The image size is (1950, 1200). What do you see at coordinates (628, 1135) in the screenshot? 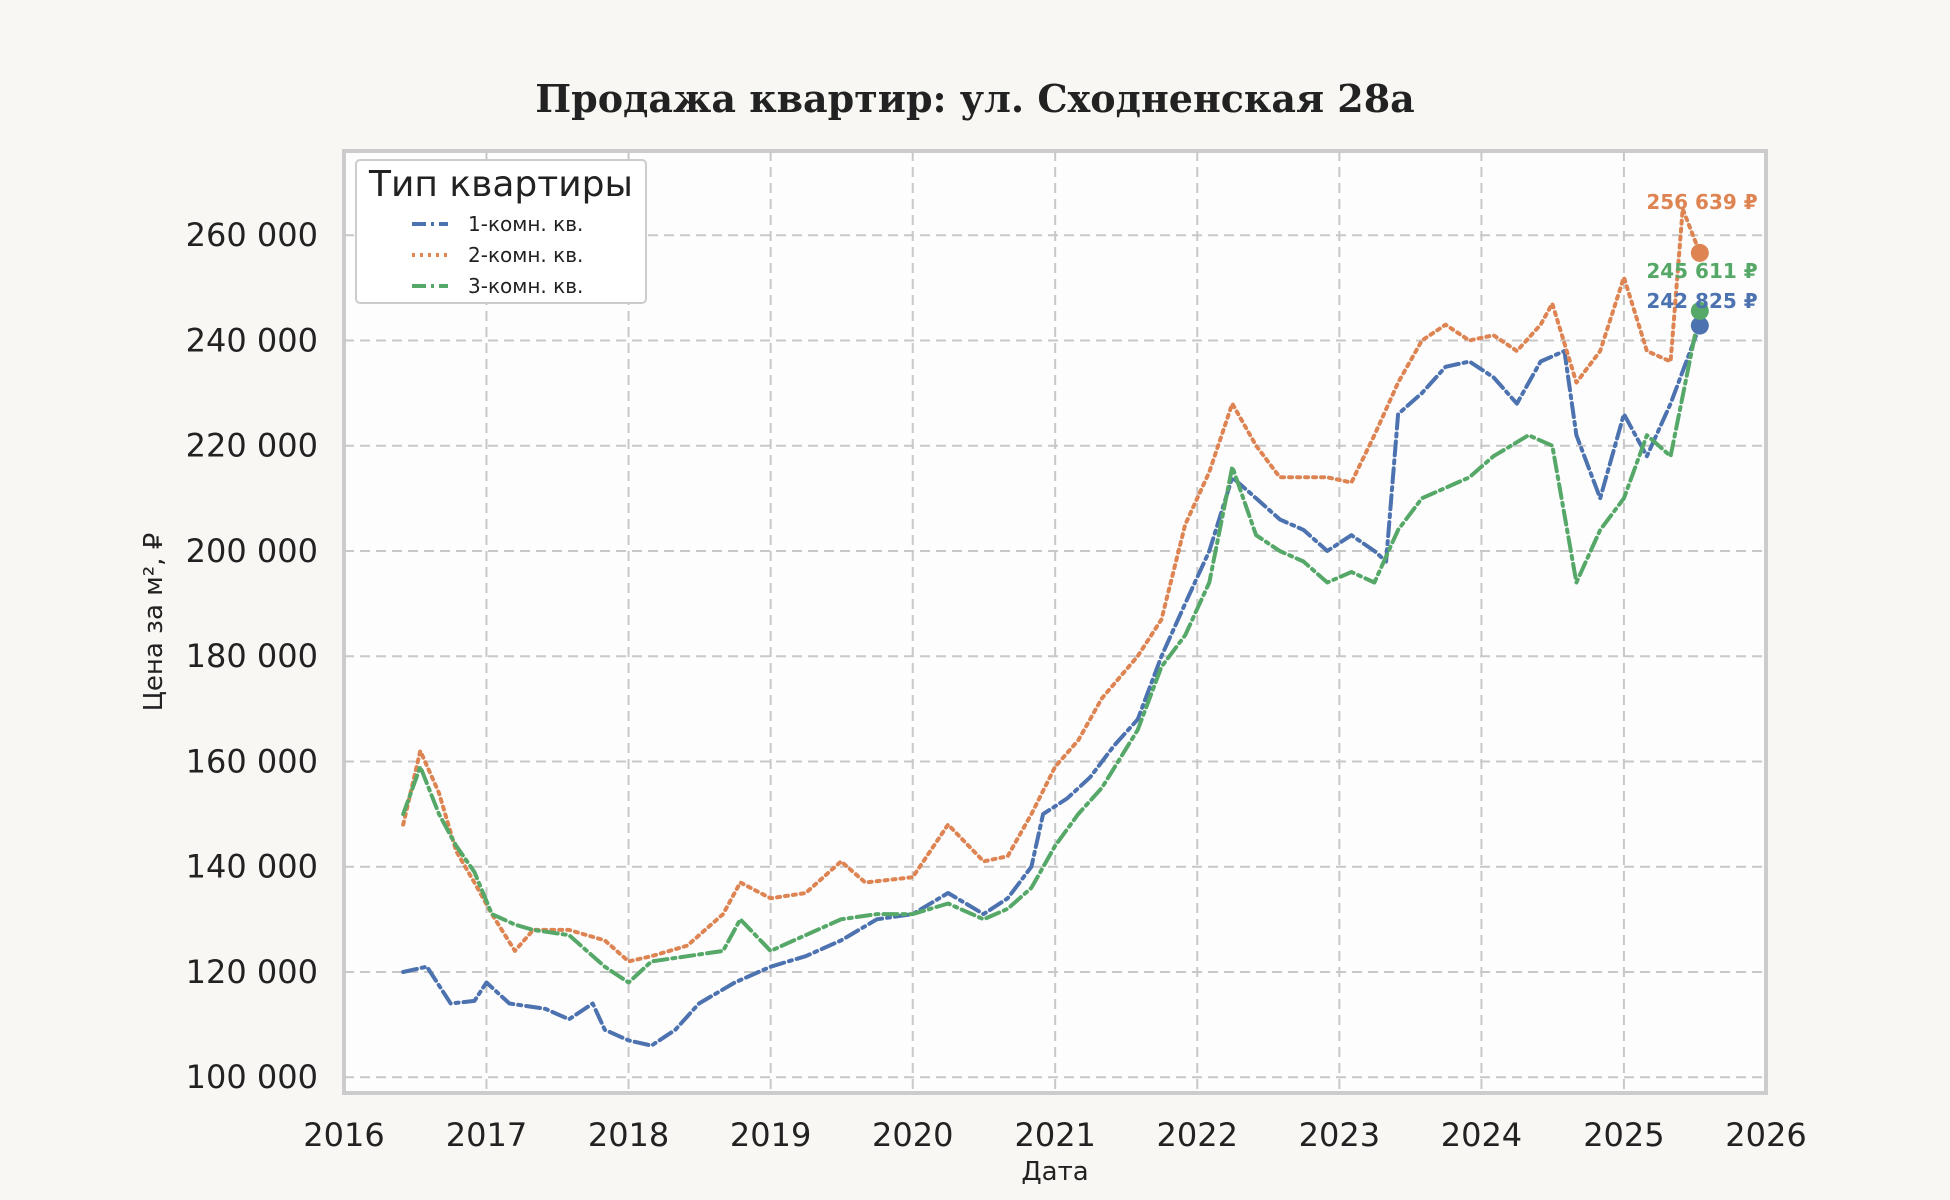
I see `x-tick-label: 2018` at bounding box center [628, 1135].